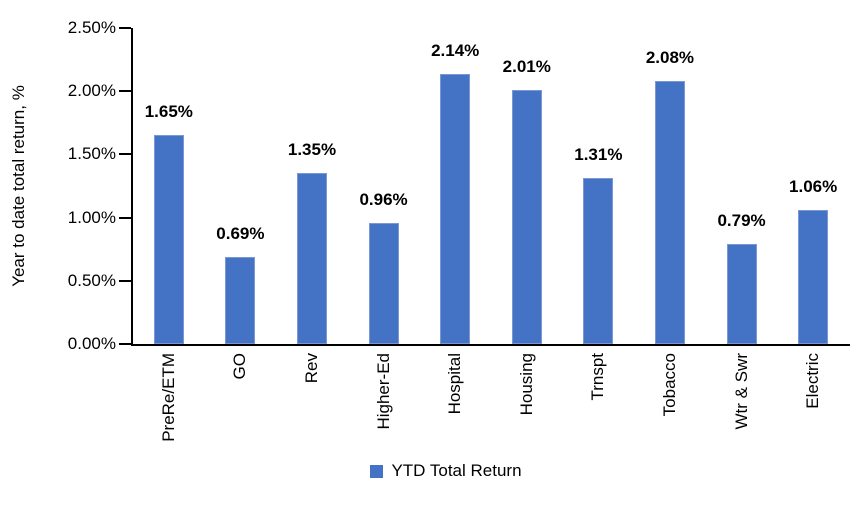 The height and width of the screenshot is (513, 852). Describe the element at coordinates (91, 91) in the screenshot. I see `y-axis-tick-label: 2.00%` at that location.